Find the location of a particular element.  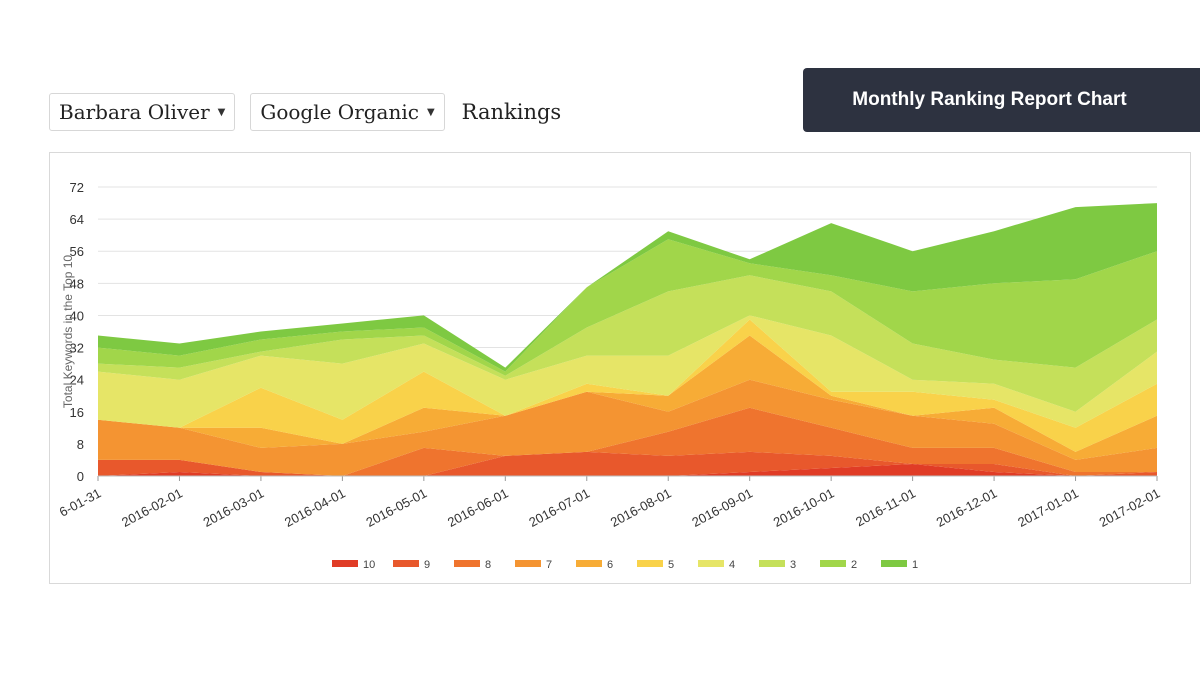

y-tick-label: 8 is located at coordinates (80, 444).